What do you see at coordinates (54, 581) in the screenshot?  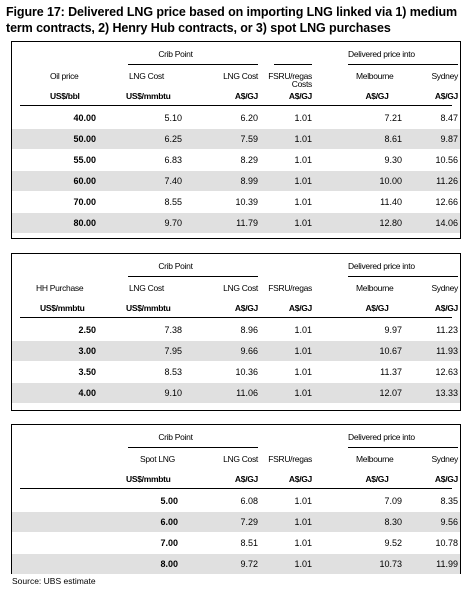 I see `source-note: Source: UBS estimate` at bounding box center [54, 581].